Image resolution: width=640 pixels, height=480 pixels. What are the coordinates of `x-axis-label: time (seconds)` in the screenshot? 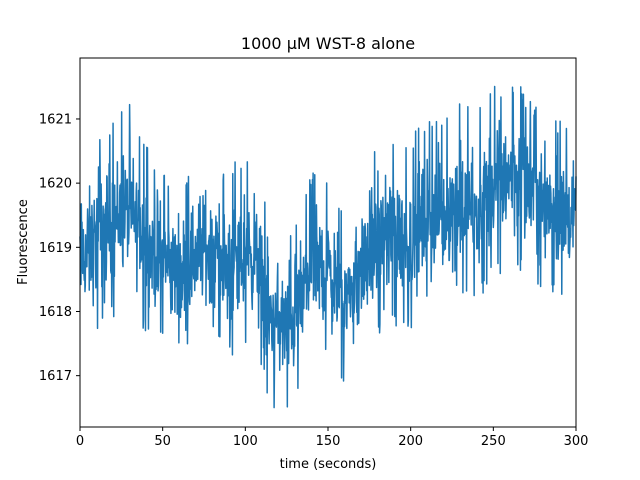 It's located at (328, 464).